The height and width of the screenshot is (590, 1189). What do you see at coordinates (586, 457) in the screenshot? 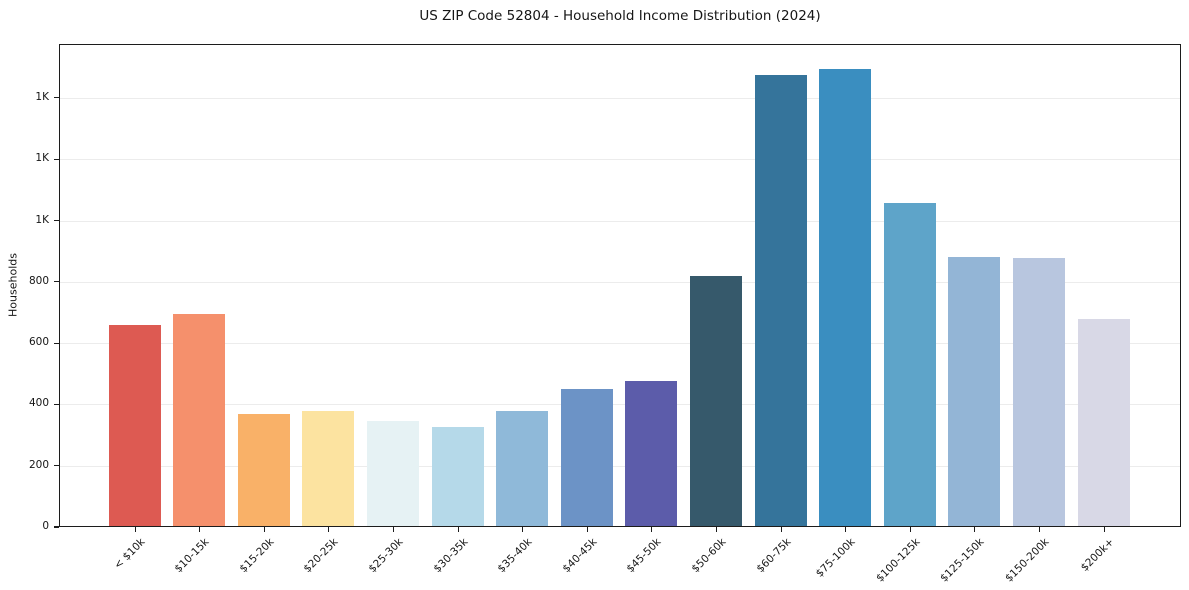
I see `bar-40-45k` at bounding box center [586, 457].